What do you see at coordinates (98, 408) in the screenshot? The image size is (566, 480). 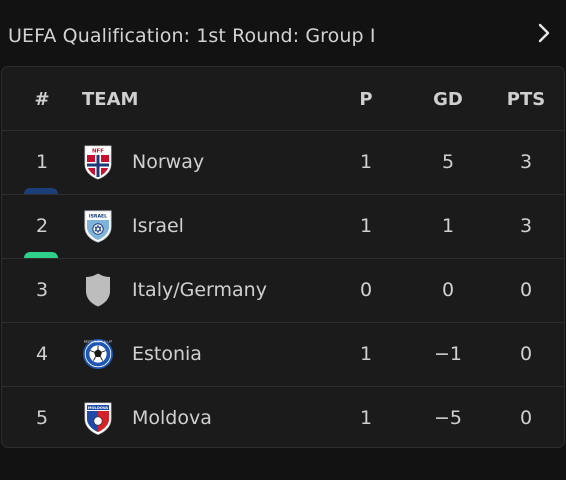 I see `svg-text: MOLDOVA` at bounding box center [98, 408].